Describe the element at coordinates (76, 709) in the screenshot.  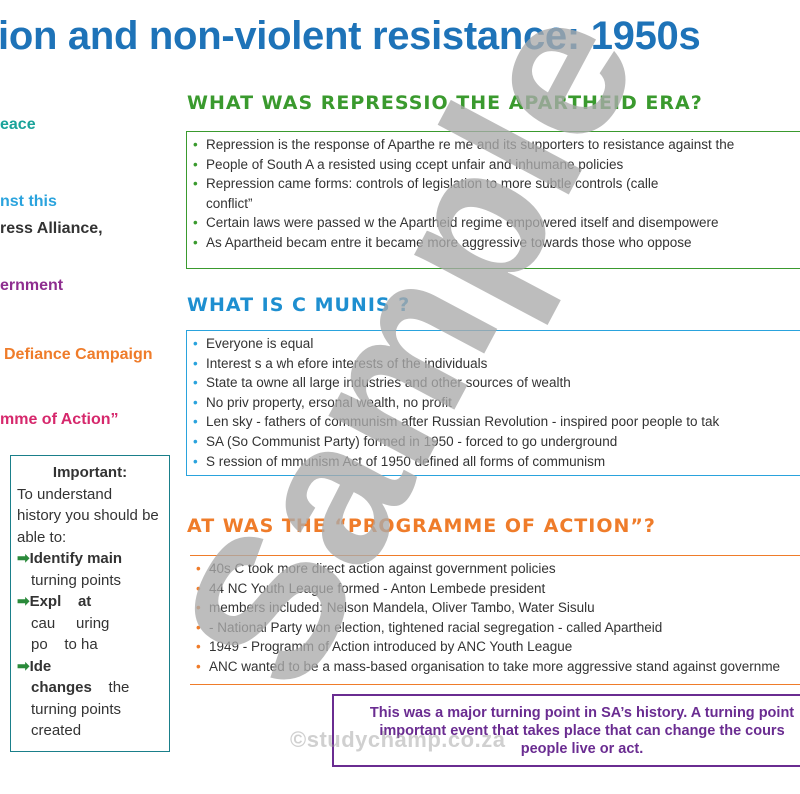
I see `point-3-cont-2: turning points` at that location.